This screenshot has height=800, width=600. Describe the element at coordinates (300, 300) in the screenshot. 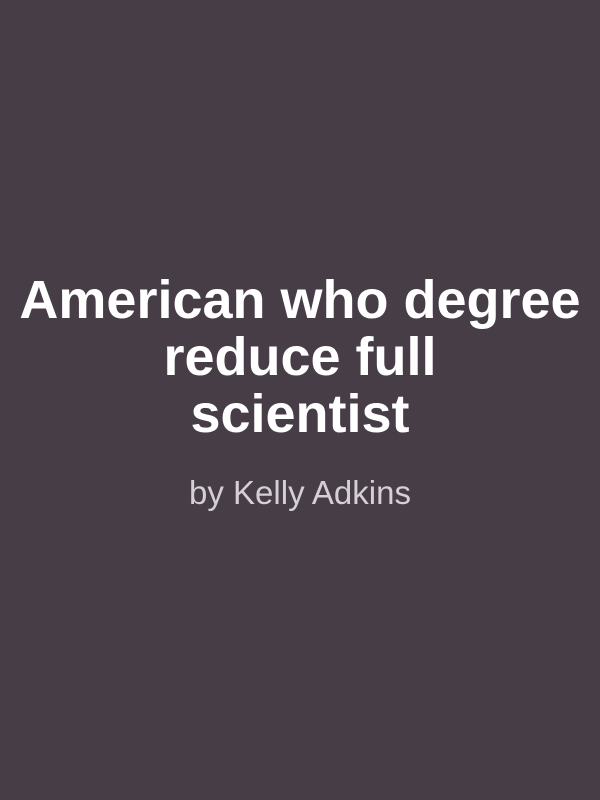

I see `cover-title-line-1: American who degree` at that location.